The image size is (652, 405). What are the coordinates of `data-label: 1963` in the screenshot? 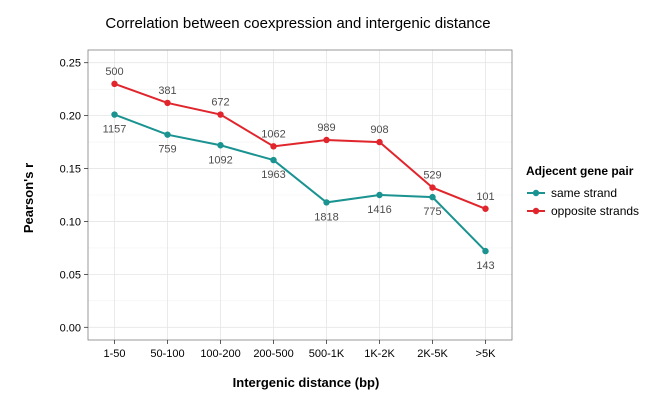 It's located at (273, 175).